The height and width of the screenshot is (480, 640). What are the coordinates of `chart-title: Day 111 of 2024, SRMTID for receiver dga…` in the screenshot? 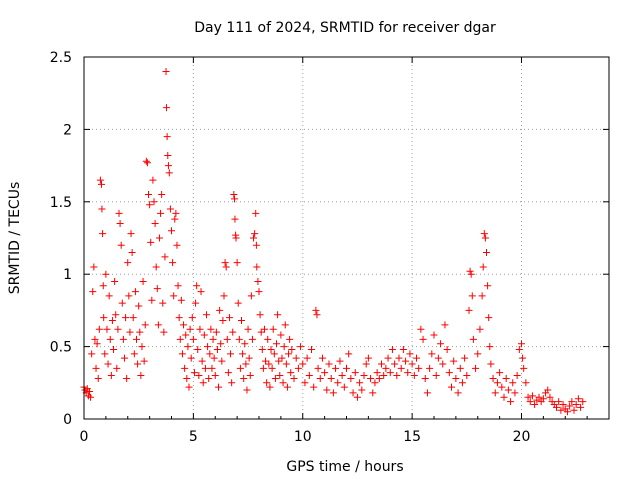 It's located at (345, 28).